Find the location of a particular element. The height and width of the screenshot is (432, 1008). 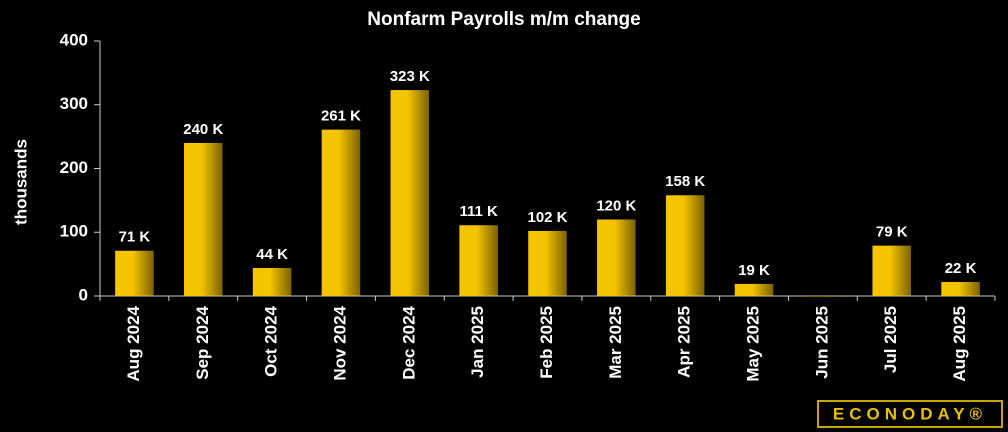

x-tick-label: Sep 2024 is located at coordinates (202, 342).